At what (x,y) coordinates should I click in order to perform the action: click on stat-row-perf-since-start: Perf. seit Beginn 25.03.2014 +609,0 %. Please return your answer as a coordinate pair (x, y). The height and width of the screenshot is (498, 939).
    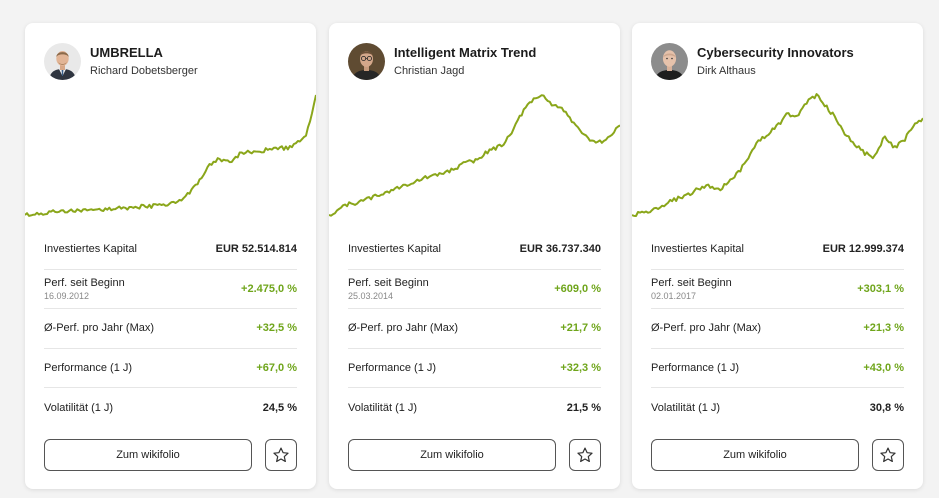
    Looking at the image, I should click on (474, 289).